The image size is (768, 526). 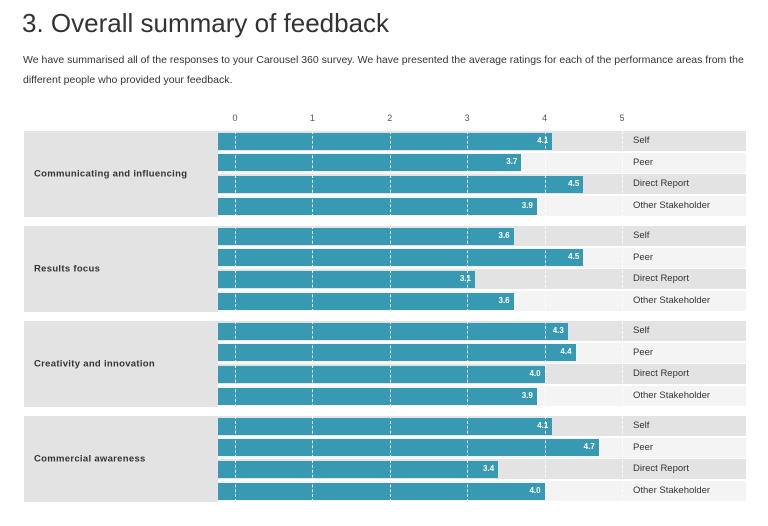 What do you see at coordinates (489, 468) in the screenshot?
I see `bar-value-label: 3.4` at bounding box center [489, 468].